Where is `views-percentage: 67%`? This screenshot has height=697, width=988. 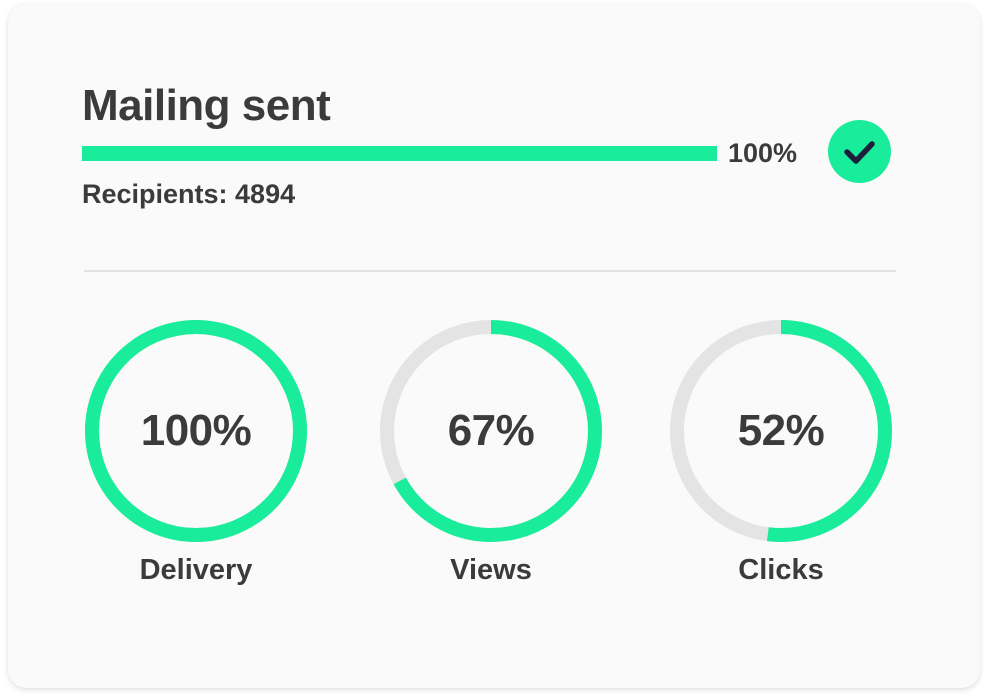
views-percentage: 67% is located at coordinates (491, 430).